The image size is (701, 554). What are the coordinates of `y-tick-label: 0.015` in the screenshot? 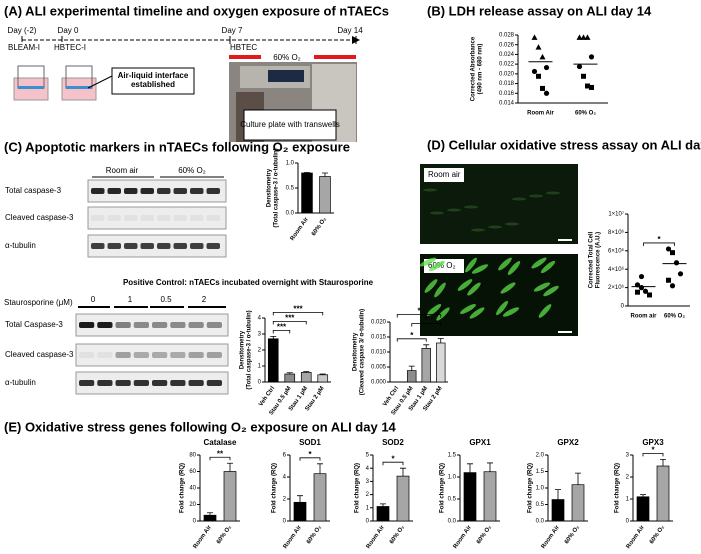 It's located at (379, 338).